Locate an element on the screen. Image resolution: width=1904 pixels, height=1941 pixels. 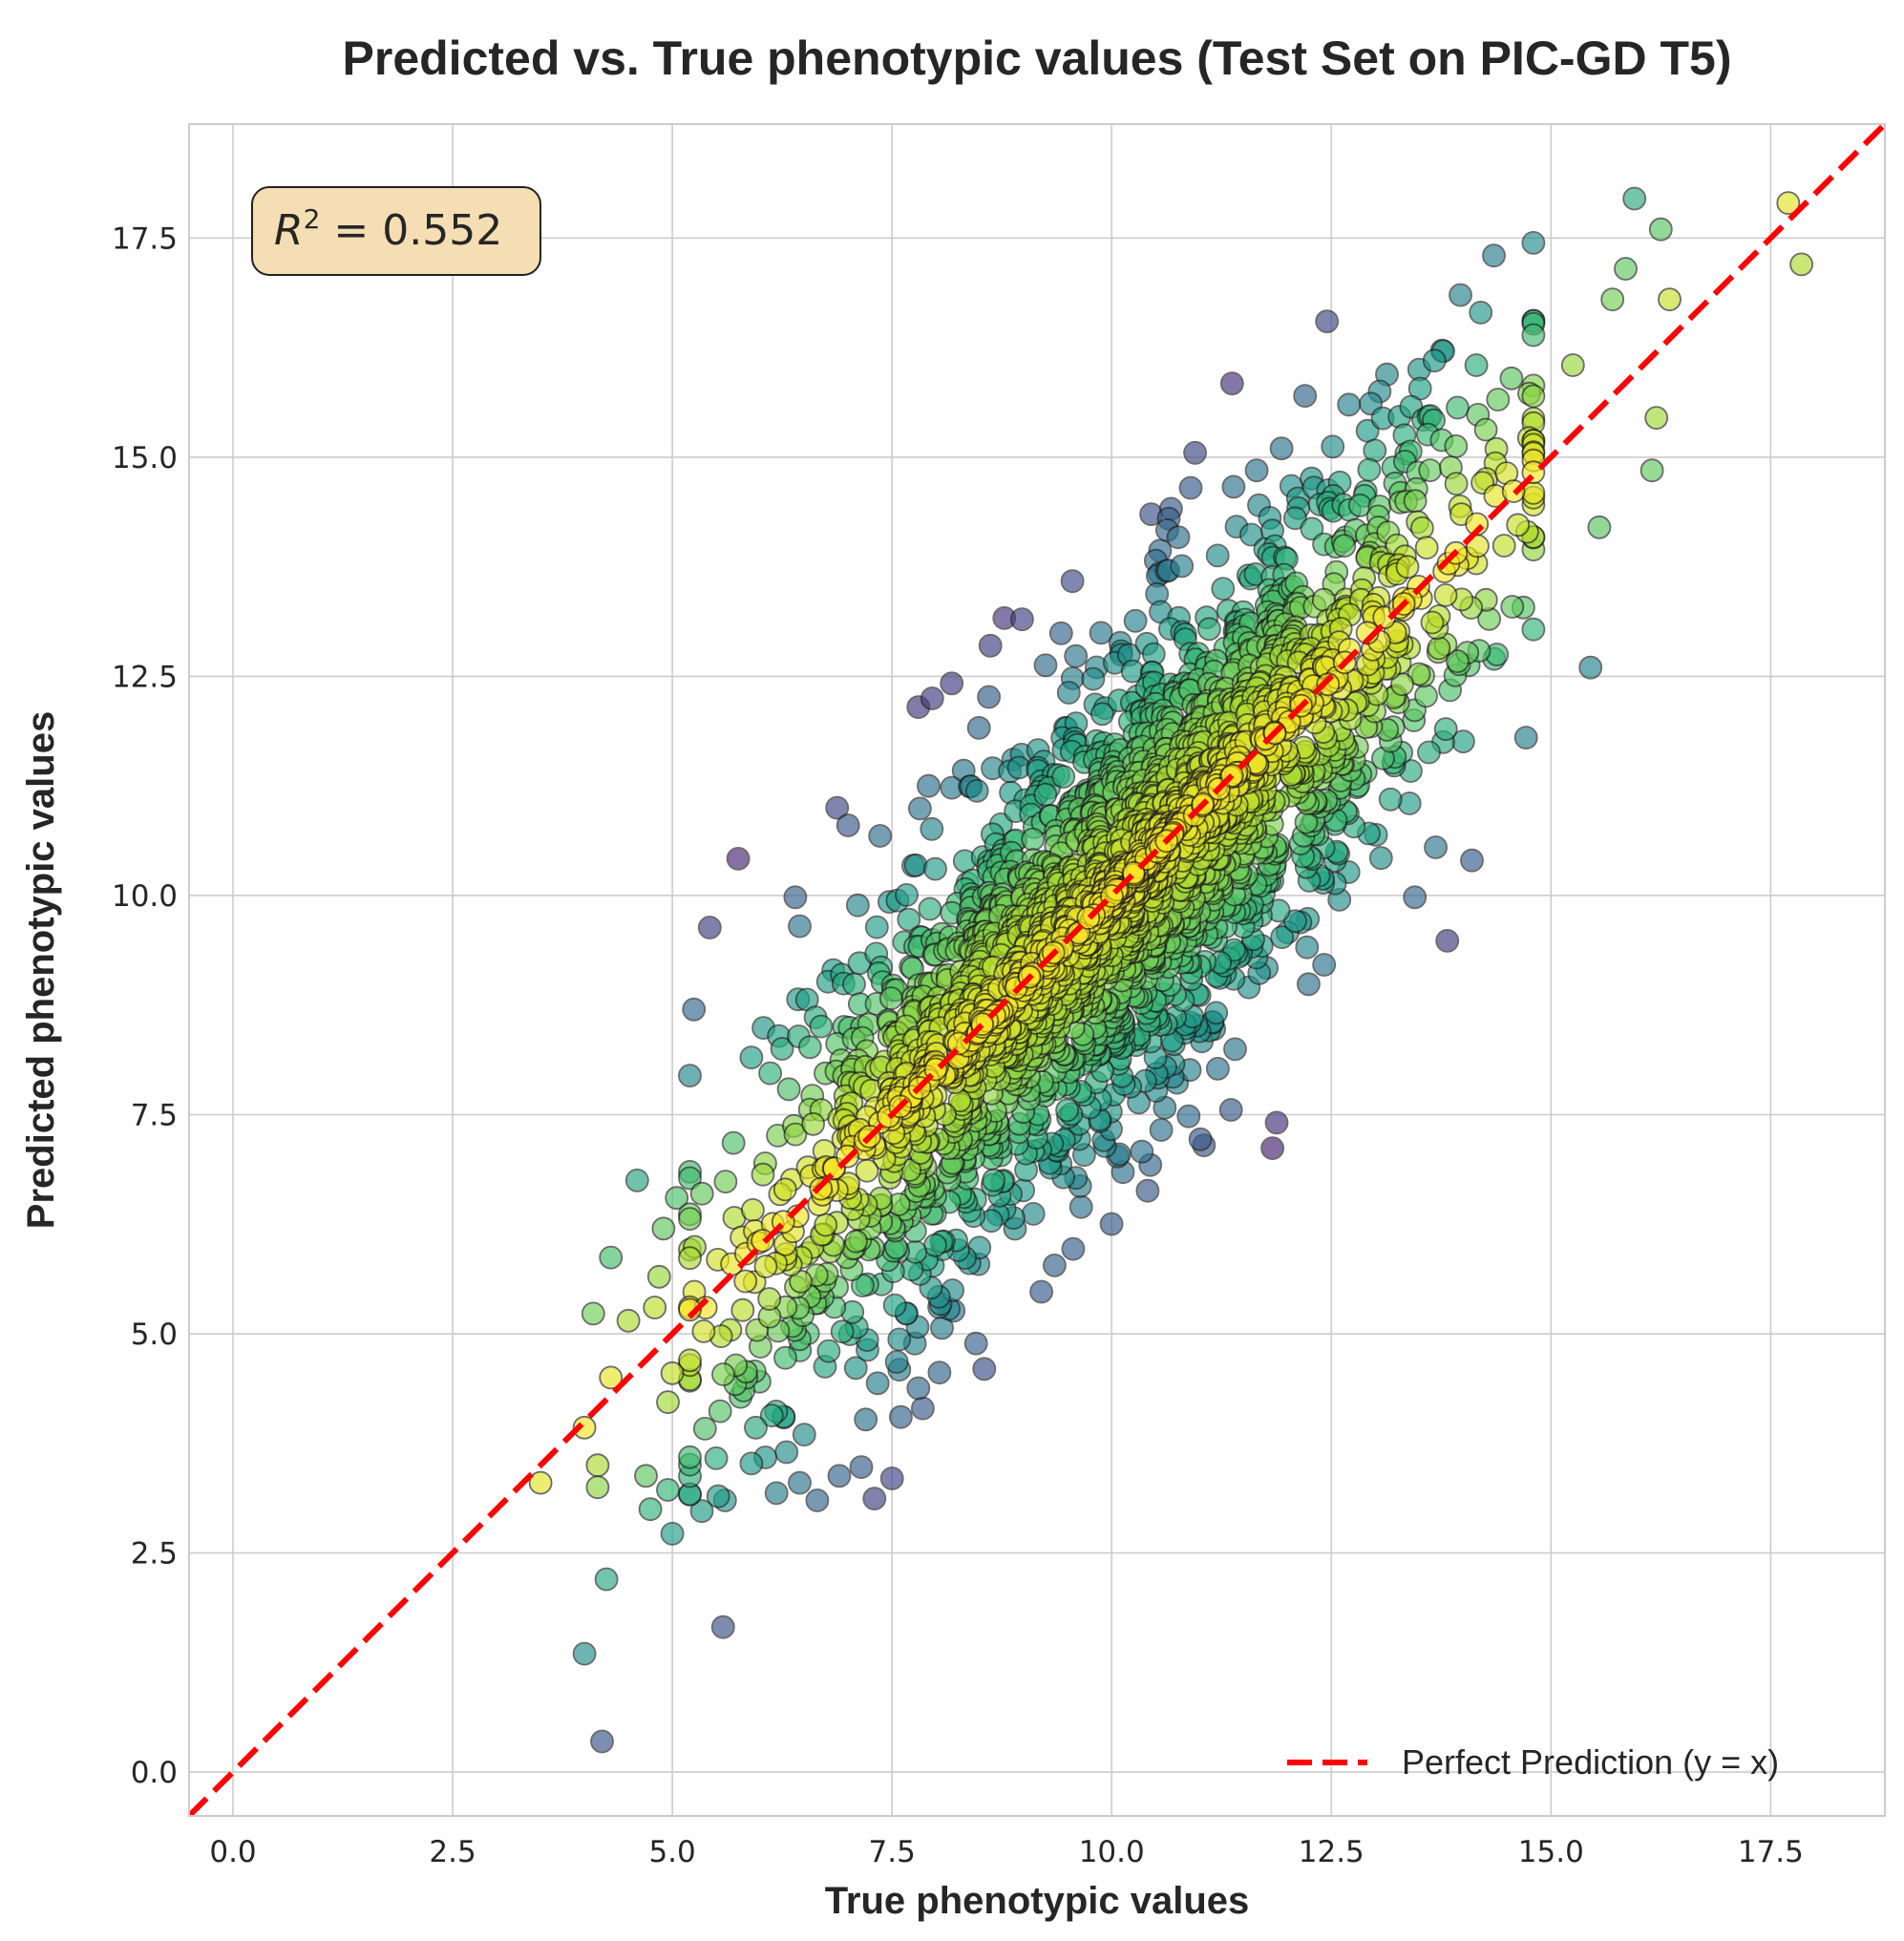
legend-label: Perfect Prediction (y = x) is located at coordinates (1590, 1762).